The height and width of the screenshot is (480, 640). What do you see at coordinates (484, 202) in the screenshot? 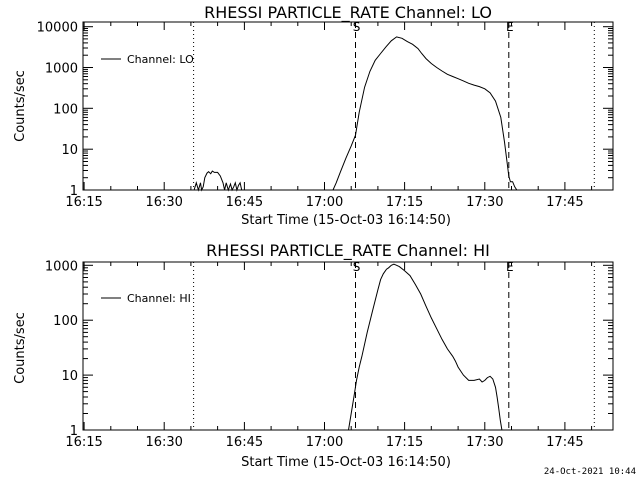
I see `lo-x-tick-label-5: 17:30` at bounding box center [484, 202].